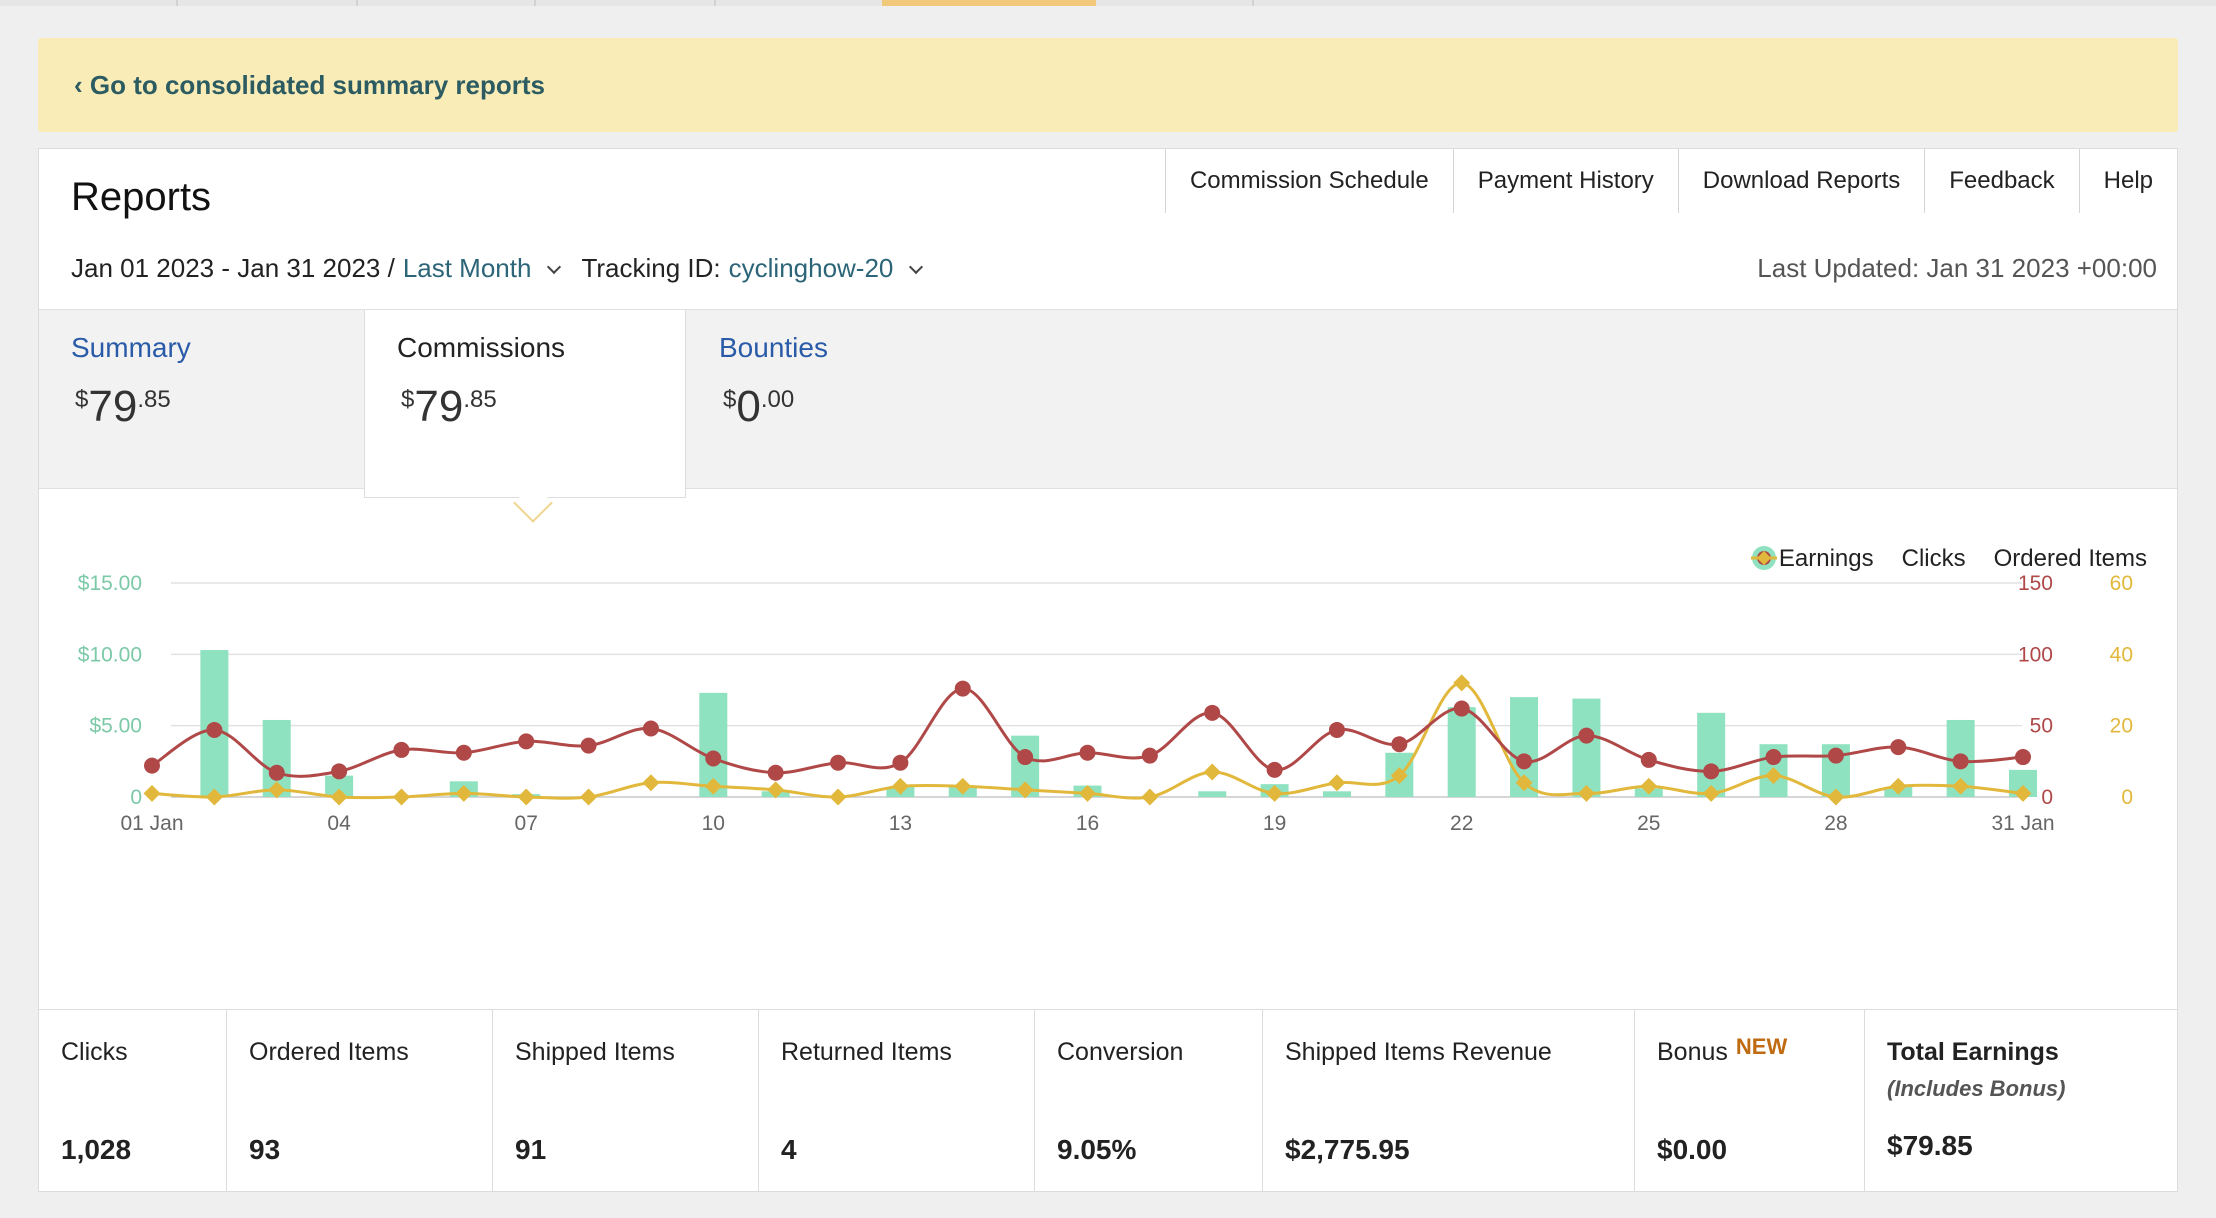 This screenshot has width=2216, height=1218. What do you see at coordinates (2070, 558) in the screenshot?
I see `legend-ordered-items-label: Ordered Items` at bounding box center [2070, 558].